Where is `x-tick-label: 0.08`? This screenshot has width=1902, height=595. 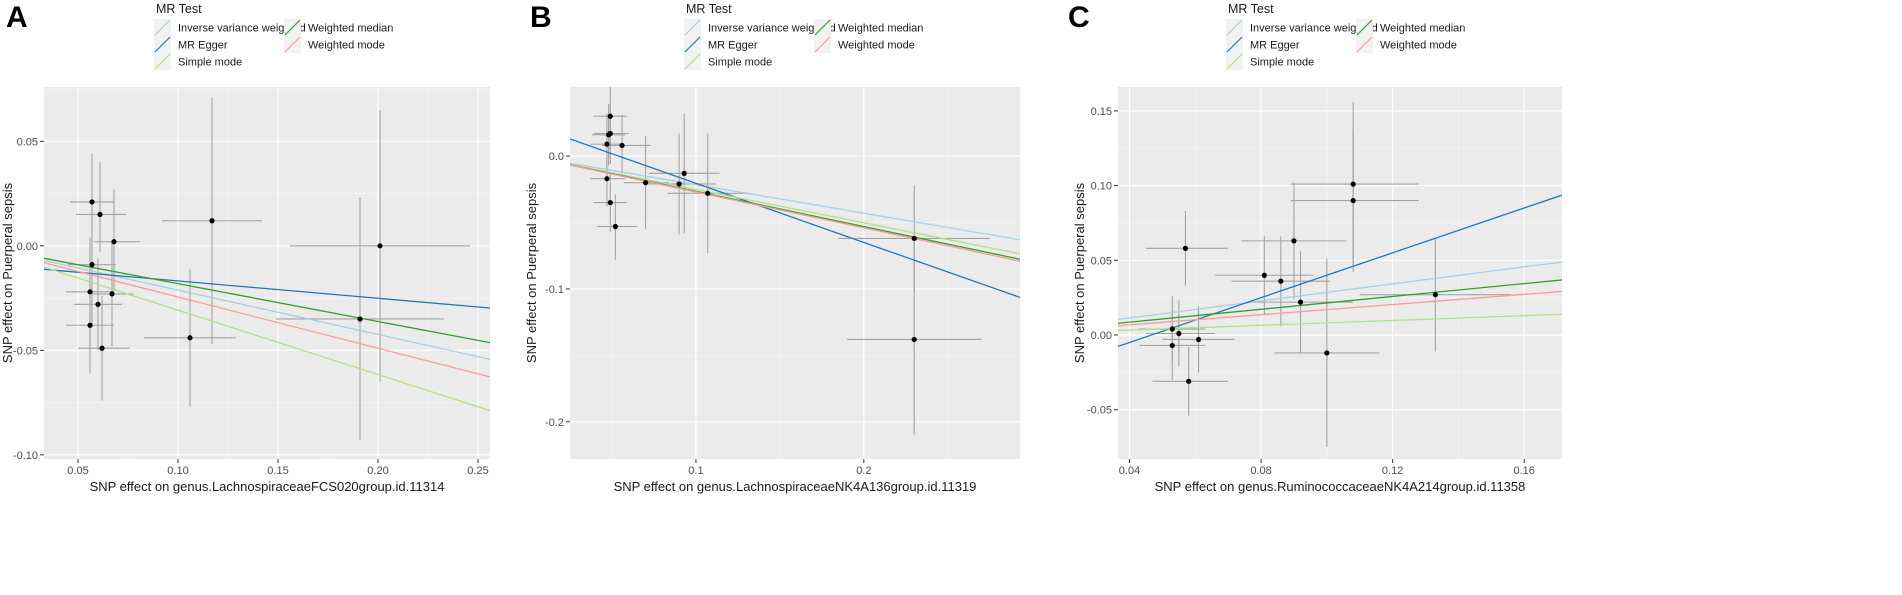 x-tick-label: 0.08 is located at coordinates (1260, 471).